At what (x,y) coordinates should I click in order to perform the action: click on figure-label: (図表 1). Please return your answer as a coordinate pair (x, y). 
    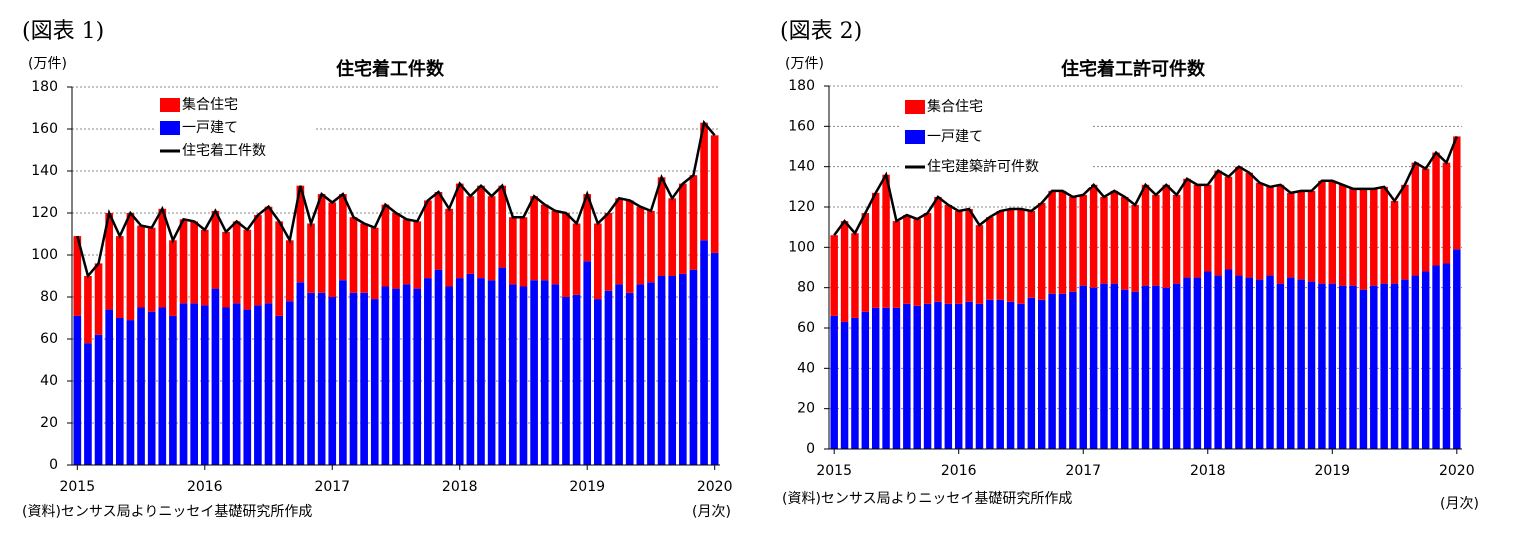
    Looking at the image, I should click on (63, 31).